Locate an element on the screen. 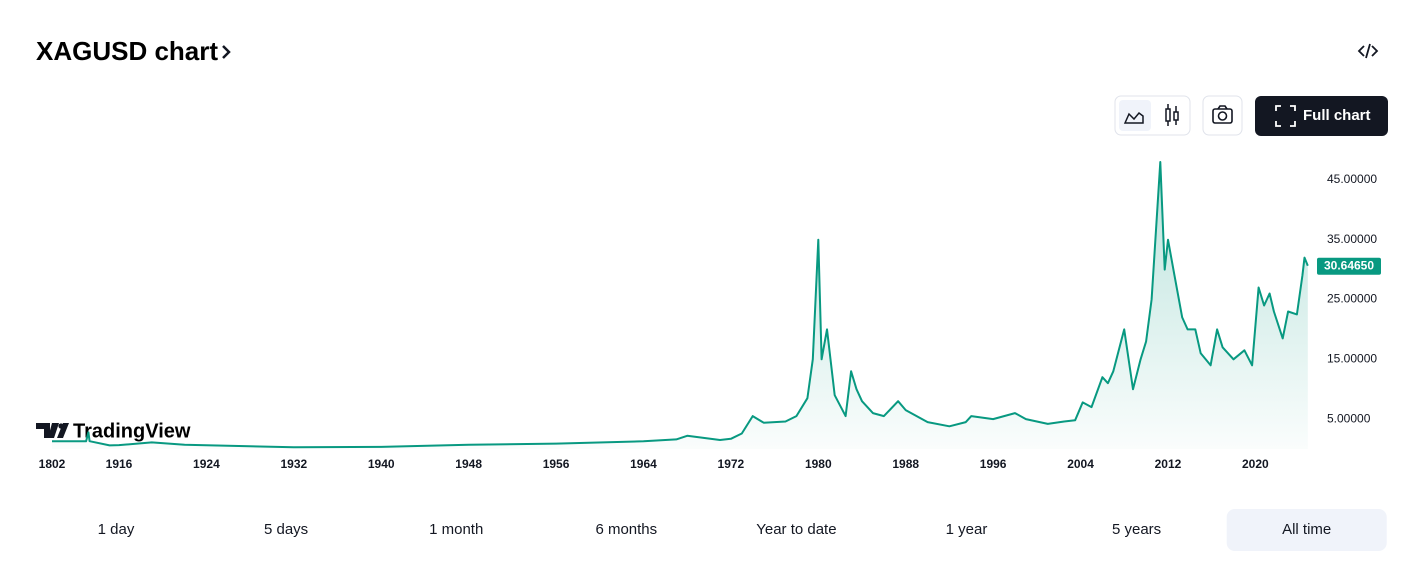 The width and height of the screenshot is (1427, 576). x-tick-label: 1972 is located at coordinates (731, 464).